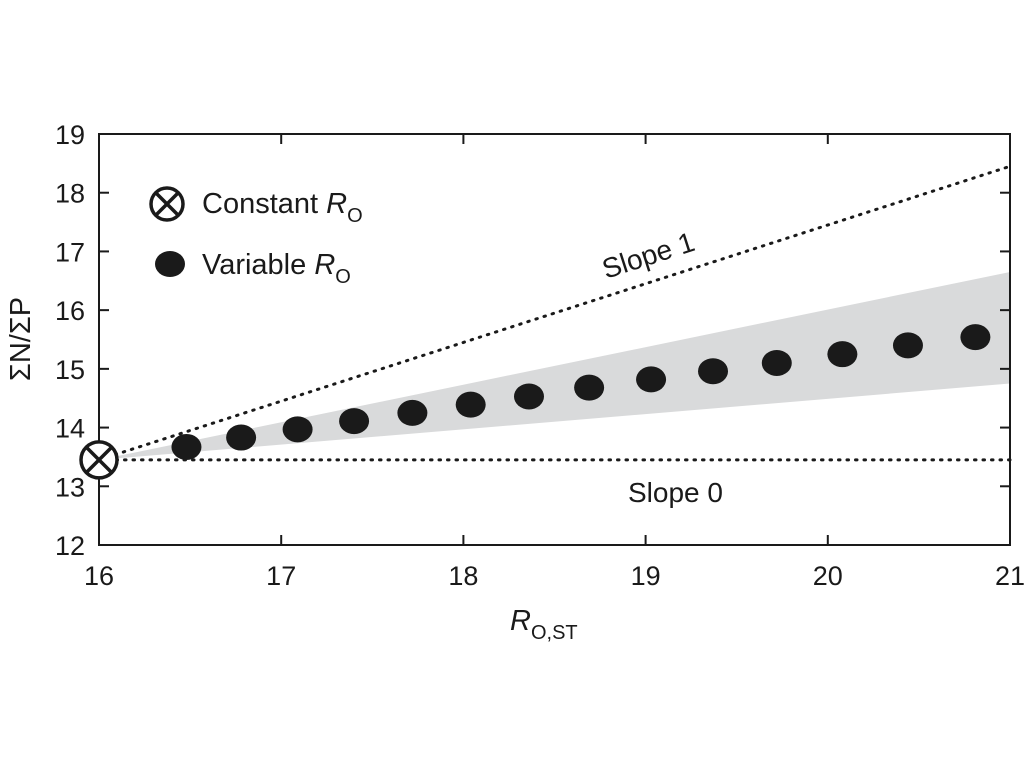 The height and width of the screenshot is (773, 1024). What do you see at coordinates (648, 255) in the screenshot?
I see `slope-1-label: Slope 1` at bounding box center [648, 255].